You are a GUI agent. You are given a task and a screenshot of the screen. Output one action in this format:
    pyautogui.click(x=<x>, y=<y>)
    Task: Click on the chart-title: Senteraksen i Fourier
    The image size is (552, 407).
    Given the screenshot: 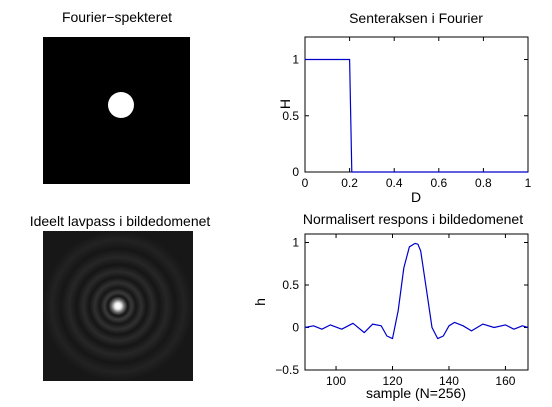 What is the action you would take?
    pyautogui.click(x=416, y=18)
    